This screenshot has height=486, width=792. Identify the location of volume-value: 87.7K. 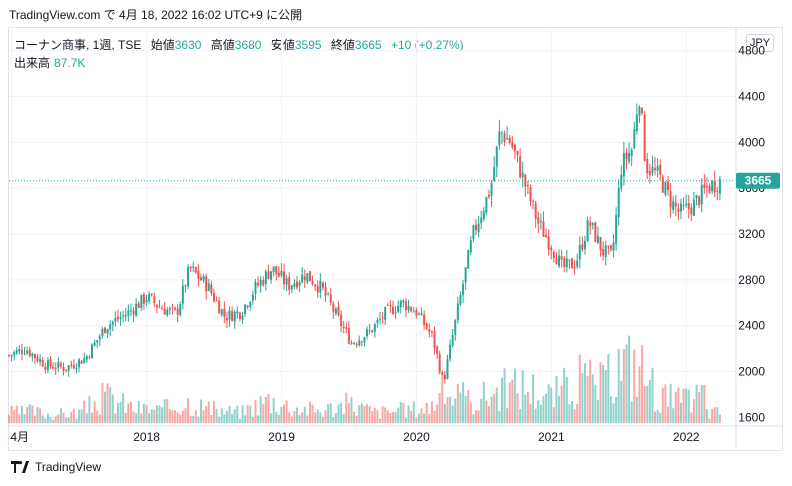
(70, 63).